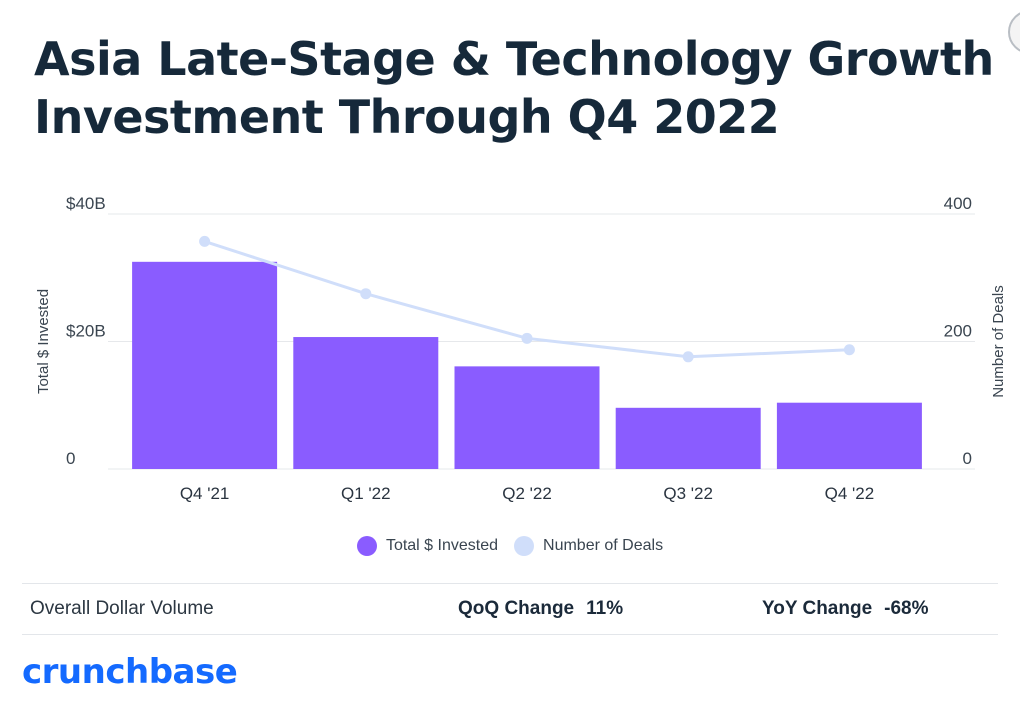 This screenshot has height=719, width=1020. What do you see at coordinates (906, 608) in the screenshot?
I see `yoy-value: -68%` at bounding box center [906, 608].